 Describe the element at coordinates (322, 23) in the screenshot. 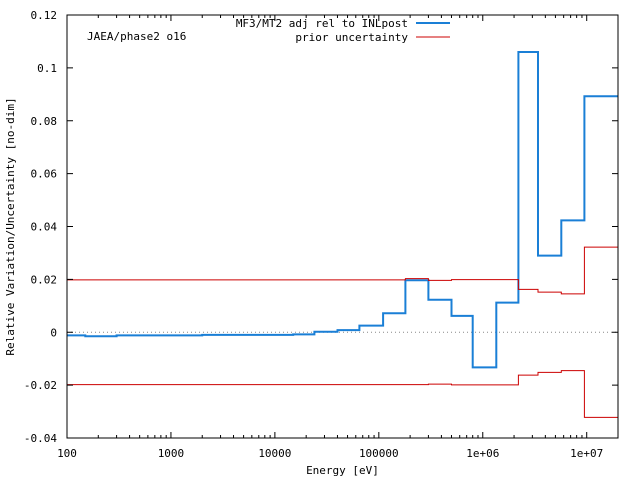

I see `legend-label-adj: MF3/MT2 adj rel to INLpost` at that location.